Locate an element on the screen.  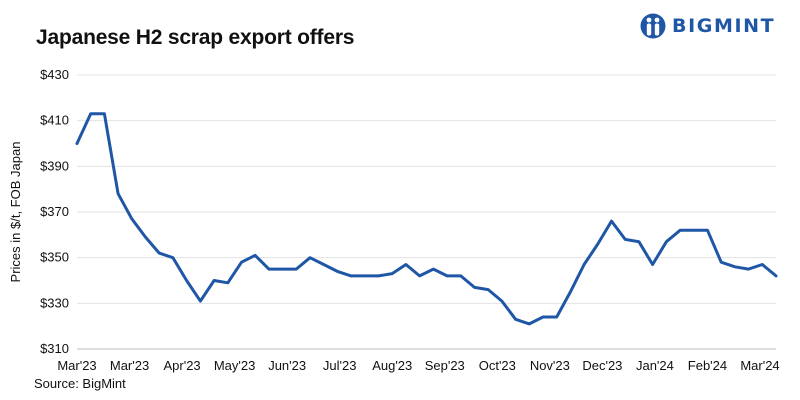
x-tick-label: Sep'23 is located at coordinates (445, 365).